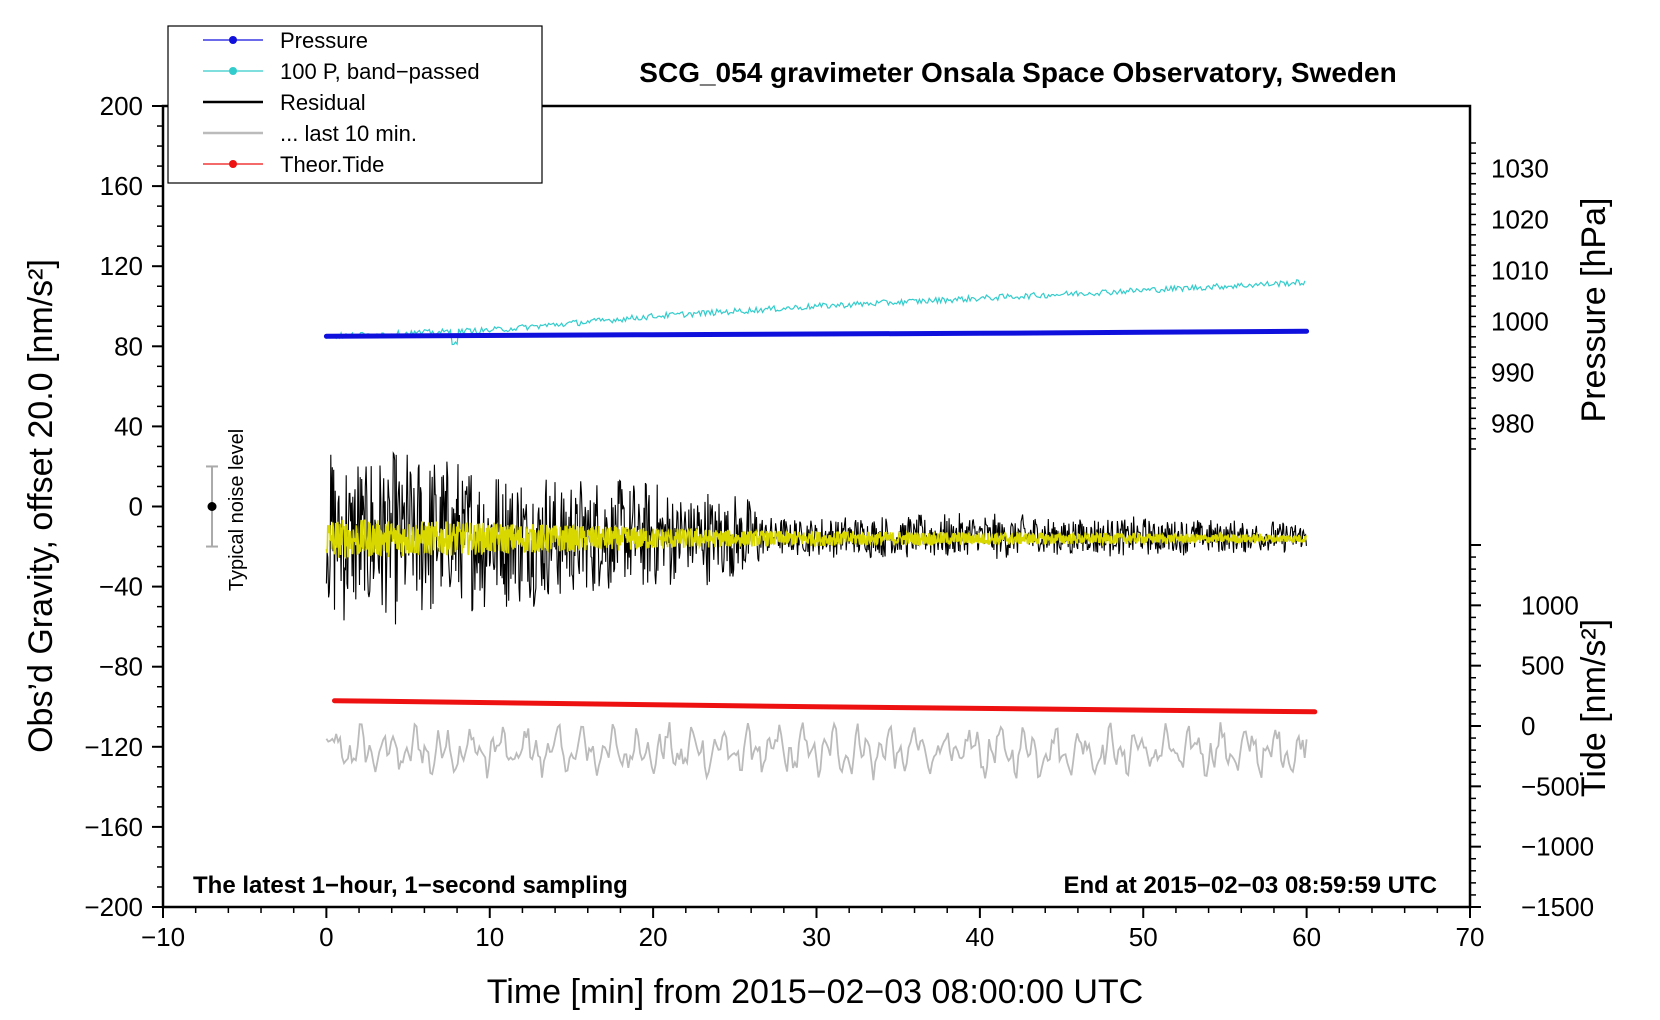  What do you see at coordinates (489, 937) in the screenshot?
I see `x-tick-label-2: 10` at bounding box center [489, 937].